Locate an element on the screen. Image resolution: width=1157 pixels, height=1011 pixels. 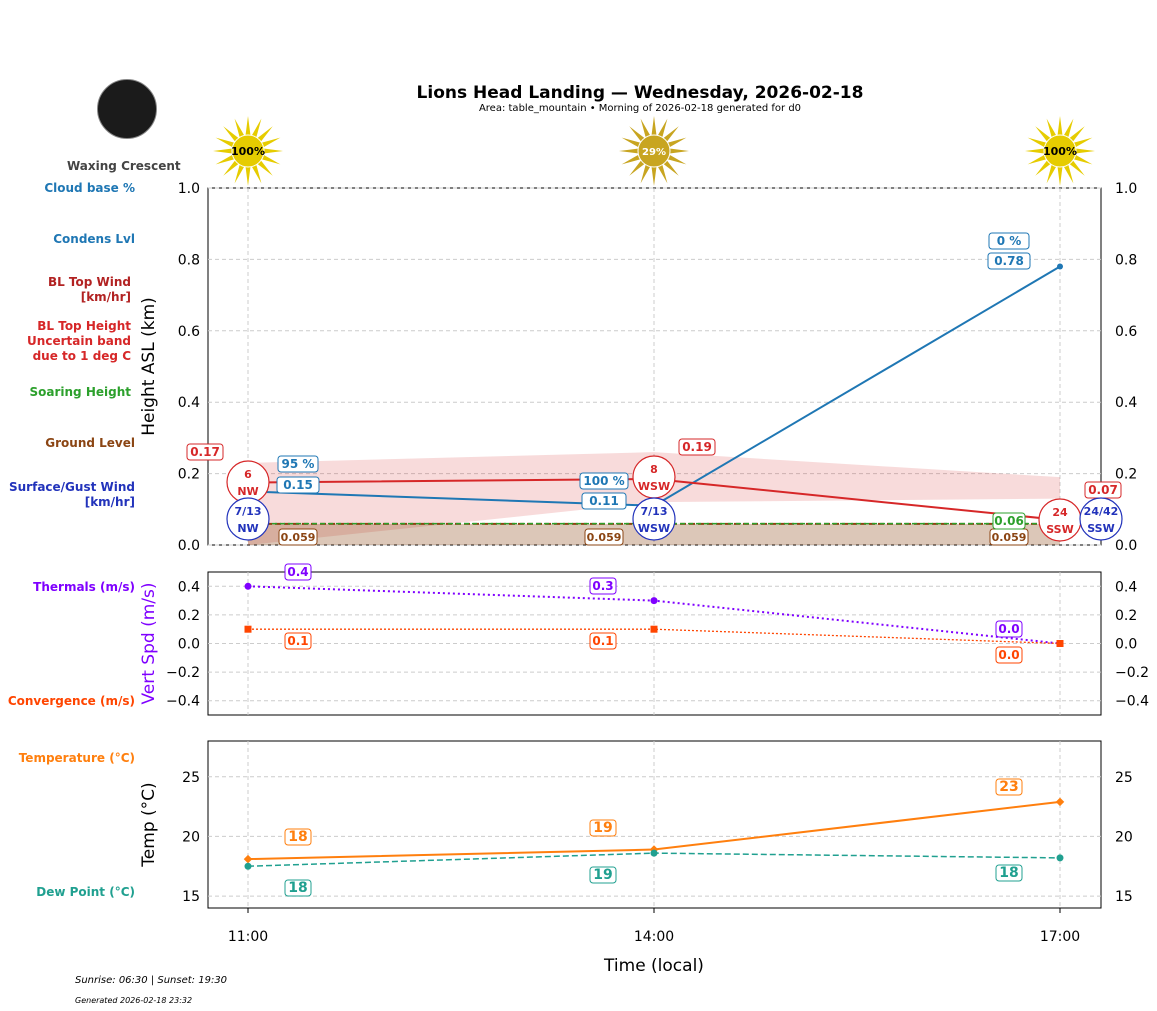
soaring-label-box is located at coordinates (1009, 521).